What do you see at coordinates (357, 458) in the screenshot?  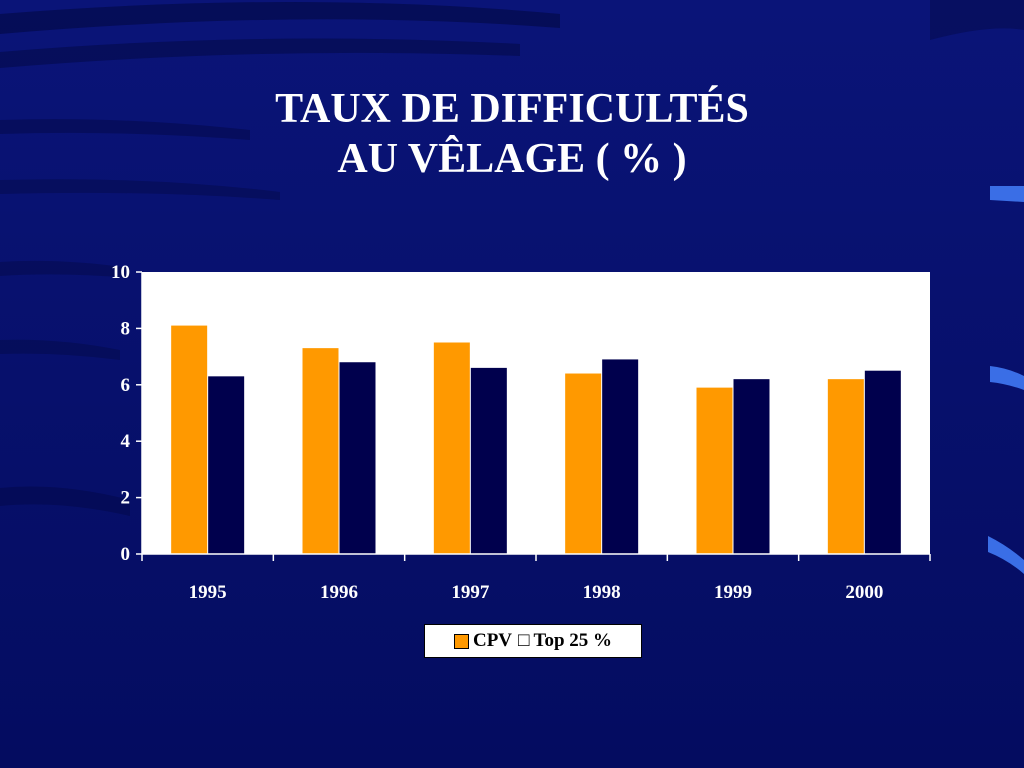 I see `bar-top25-1996` at bounding box center [357, 458].